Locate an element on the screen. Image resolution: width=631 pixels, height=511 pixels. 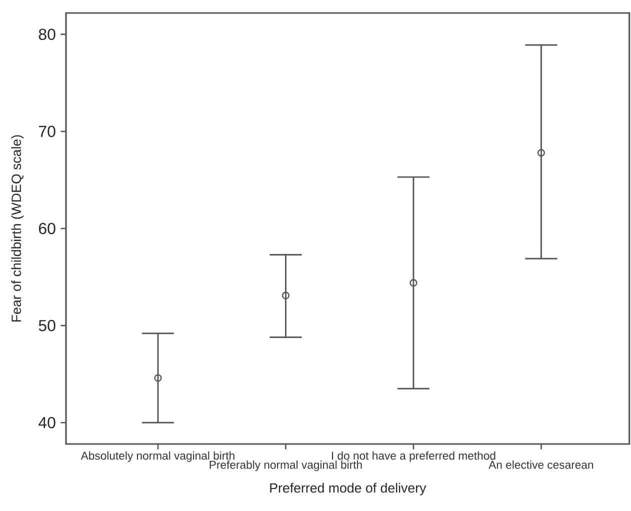
x-axis-title: Preferred mode of delivery is located at coordinates (348, 489).